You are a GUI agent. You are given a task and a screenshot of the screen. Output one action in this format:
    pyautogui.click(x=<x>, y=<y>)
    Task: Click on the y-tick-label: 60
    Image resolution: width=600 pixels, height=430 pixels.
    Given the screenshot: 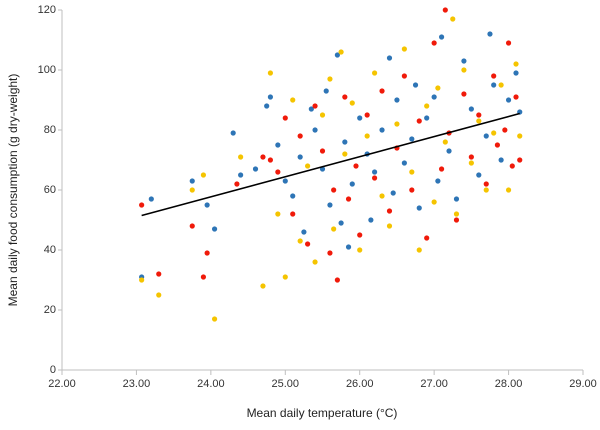 What is the action you would take?
    pyautogui.click(x=50, y=190)
    